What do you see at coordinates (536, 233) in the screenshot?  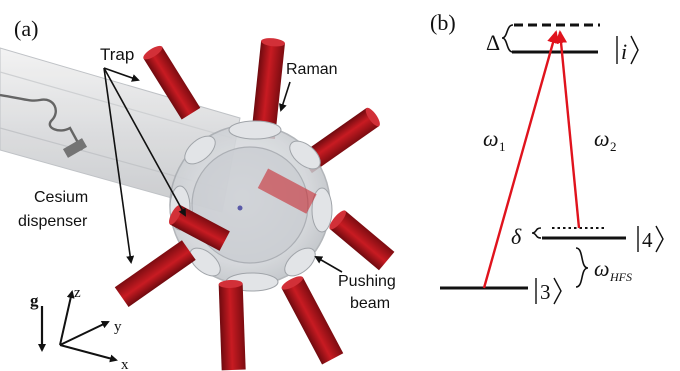 I see `detuning-small-brace` at bounding box center [536, 233].